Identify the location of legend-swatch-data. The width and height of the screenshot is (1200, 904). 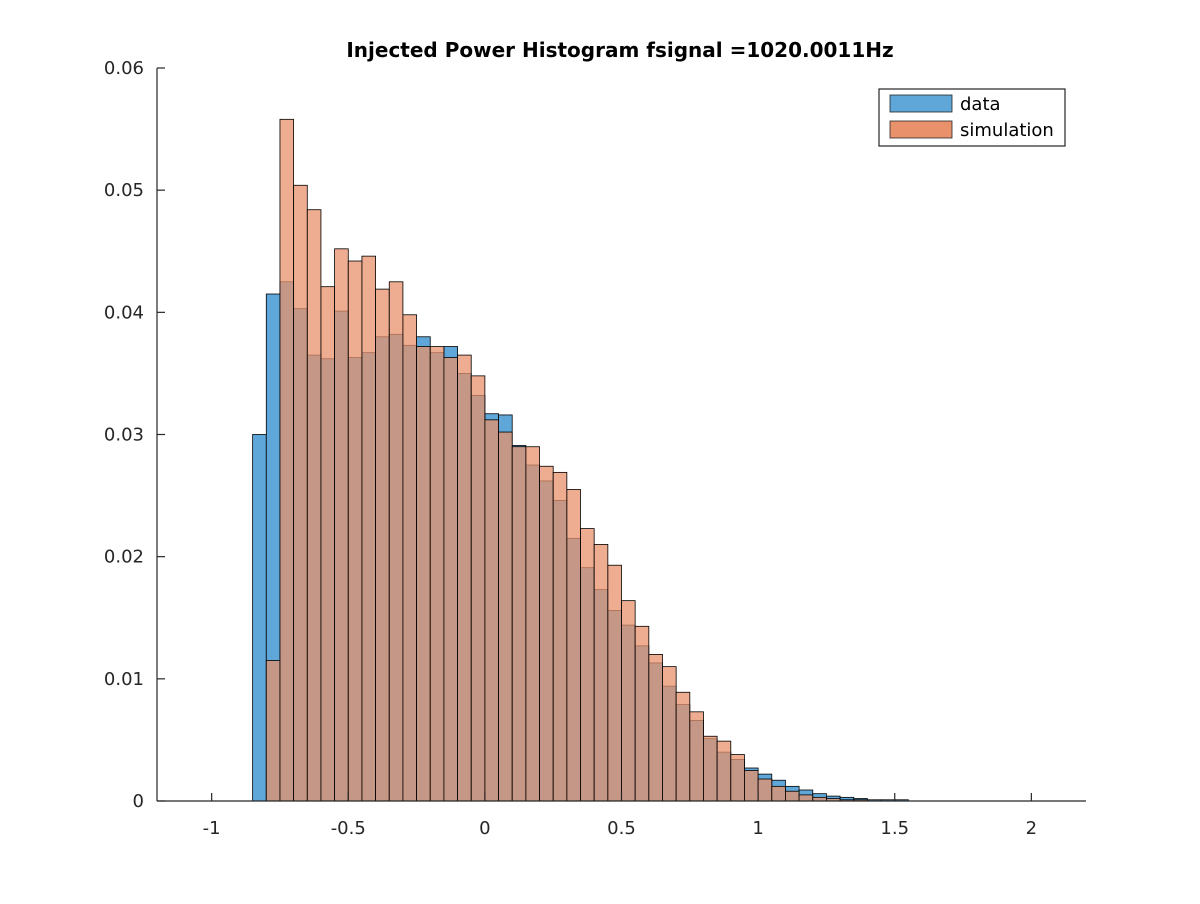
(921, 103).